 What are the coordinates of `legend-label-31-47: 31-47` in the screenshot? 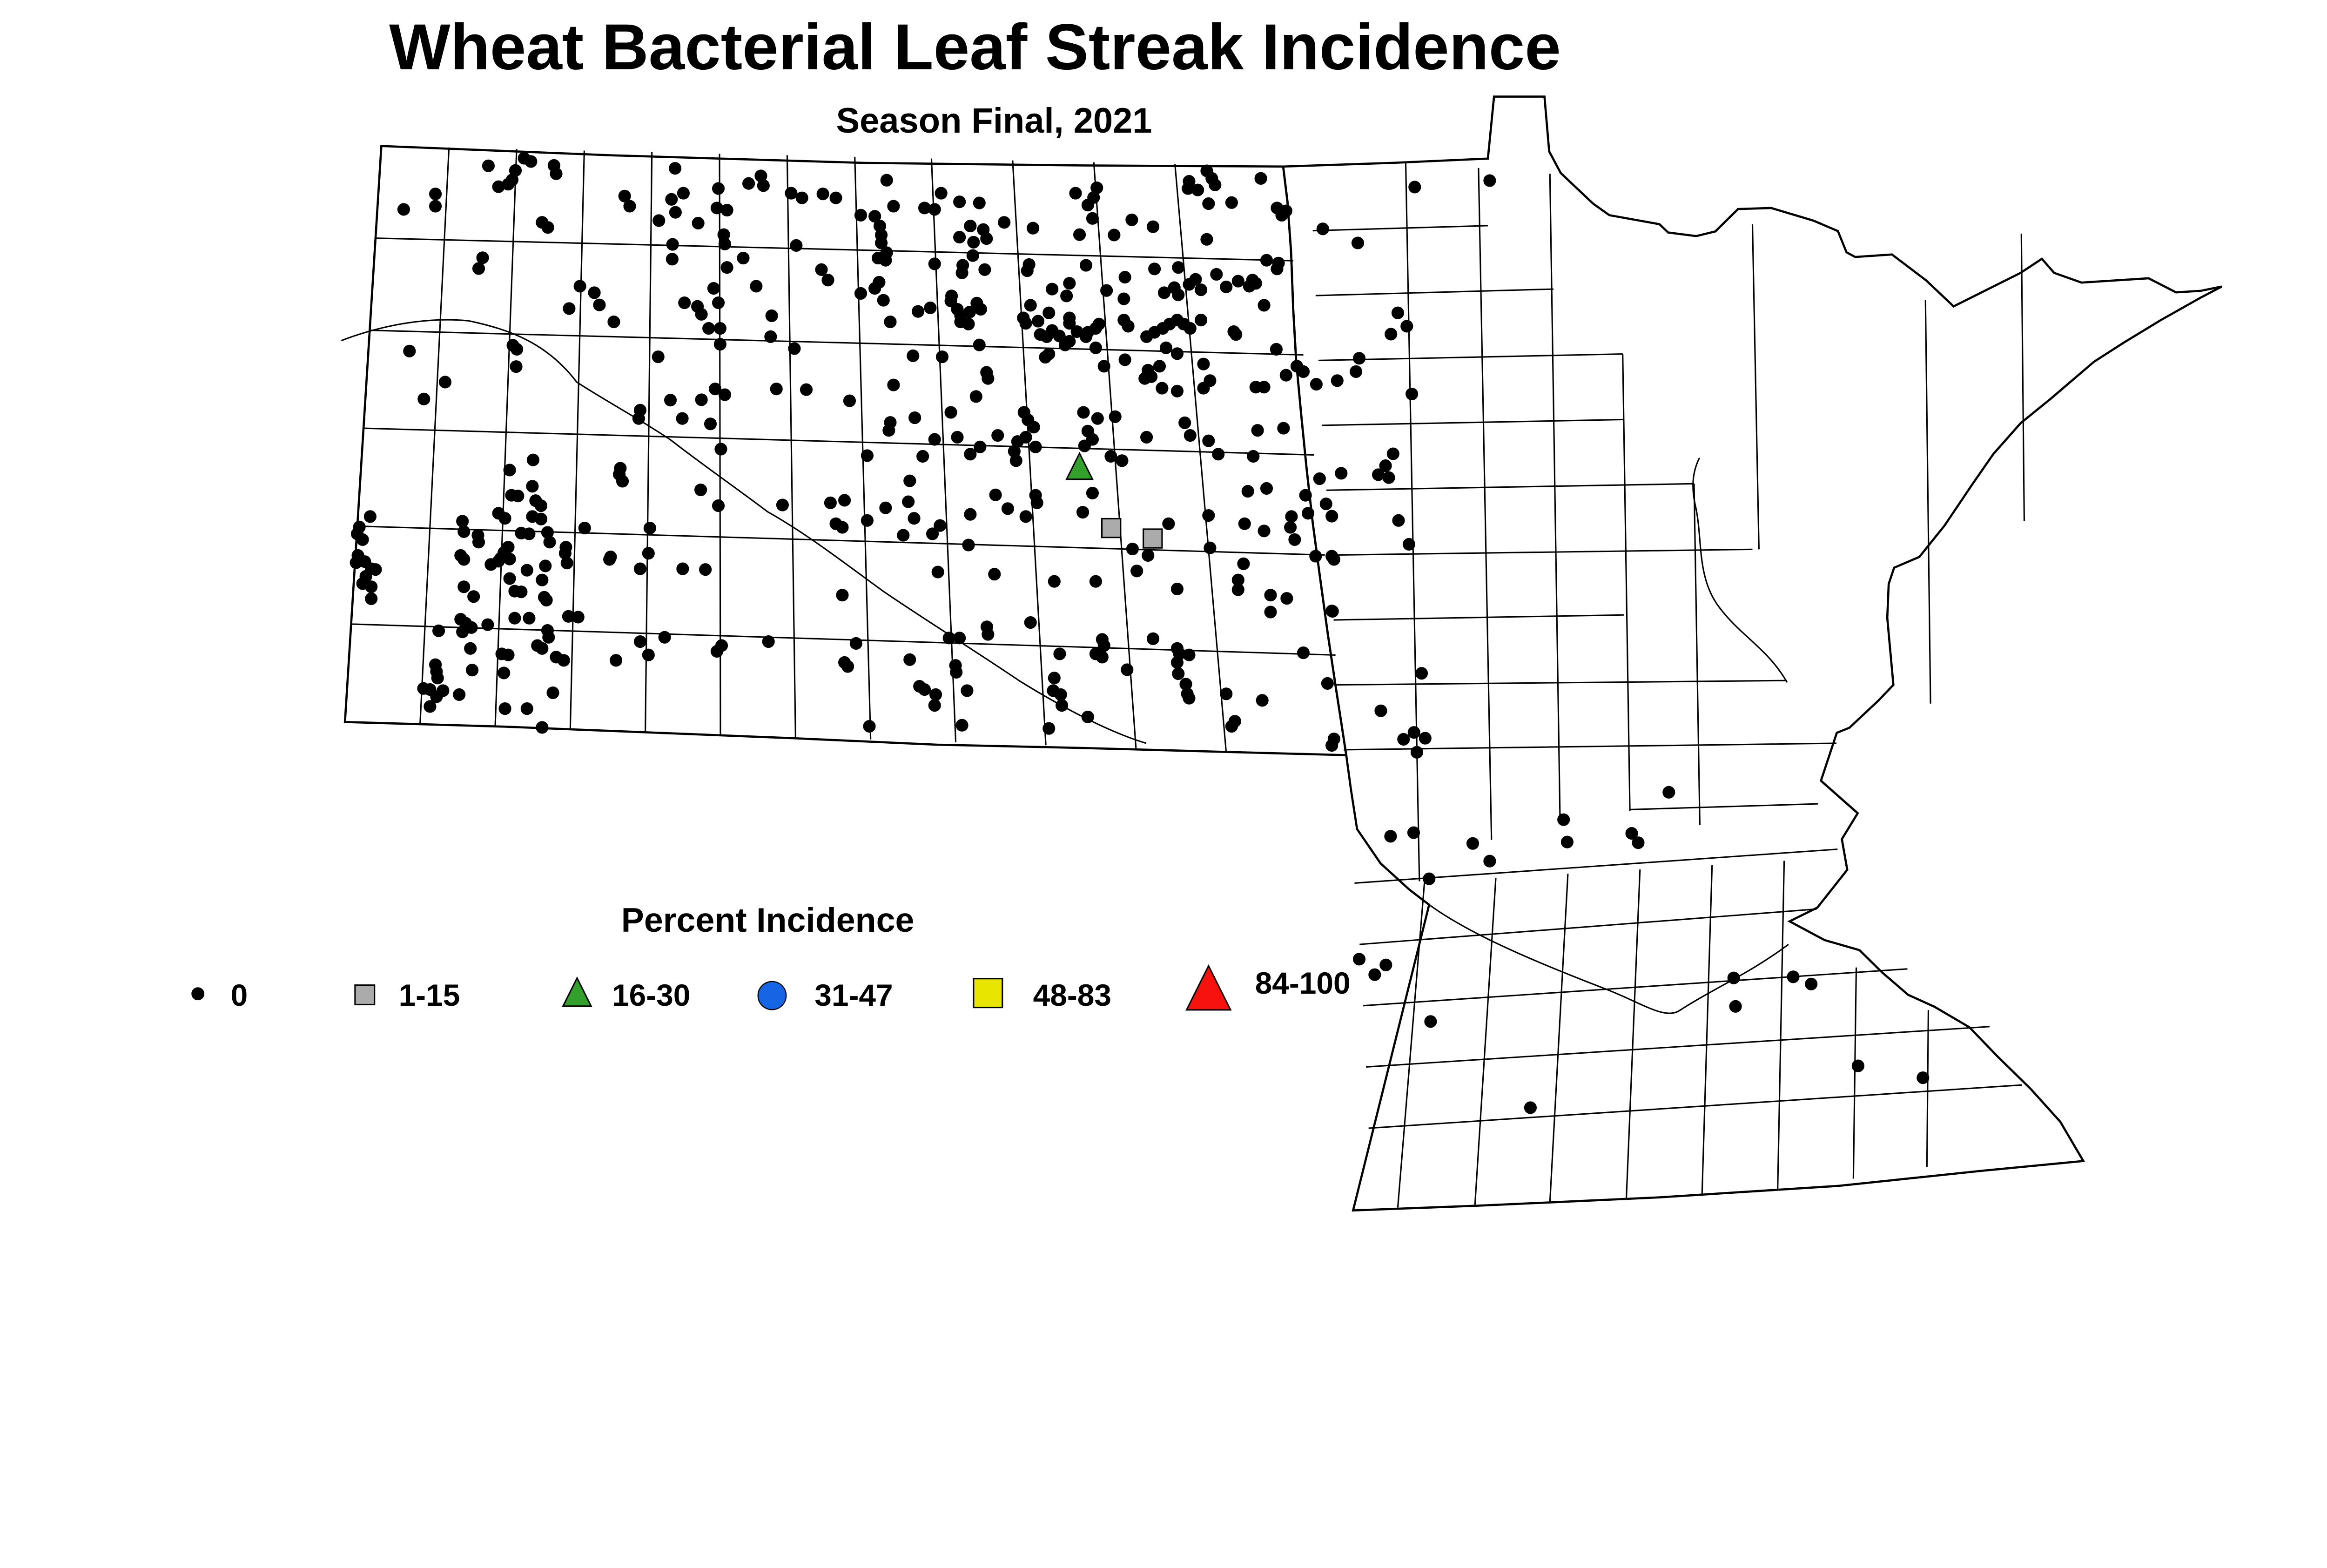 It's located at (853, 995).